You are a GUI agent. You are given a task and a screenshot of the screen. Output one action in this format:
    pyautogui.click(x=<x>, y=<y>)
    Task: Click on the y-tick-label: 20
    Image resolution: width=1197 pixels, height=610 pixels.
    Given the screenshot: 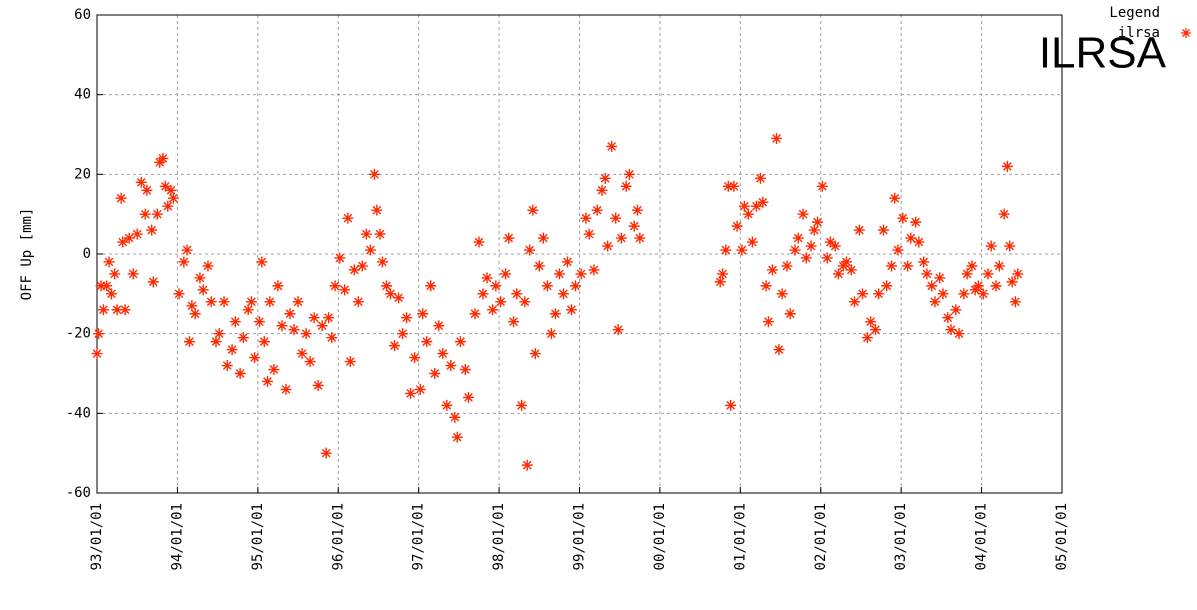 What is the action you would take?
    pyautogui.click(x=82, y=174)
    